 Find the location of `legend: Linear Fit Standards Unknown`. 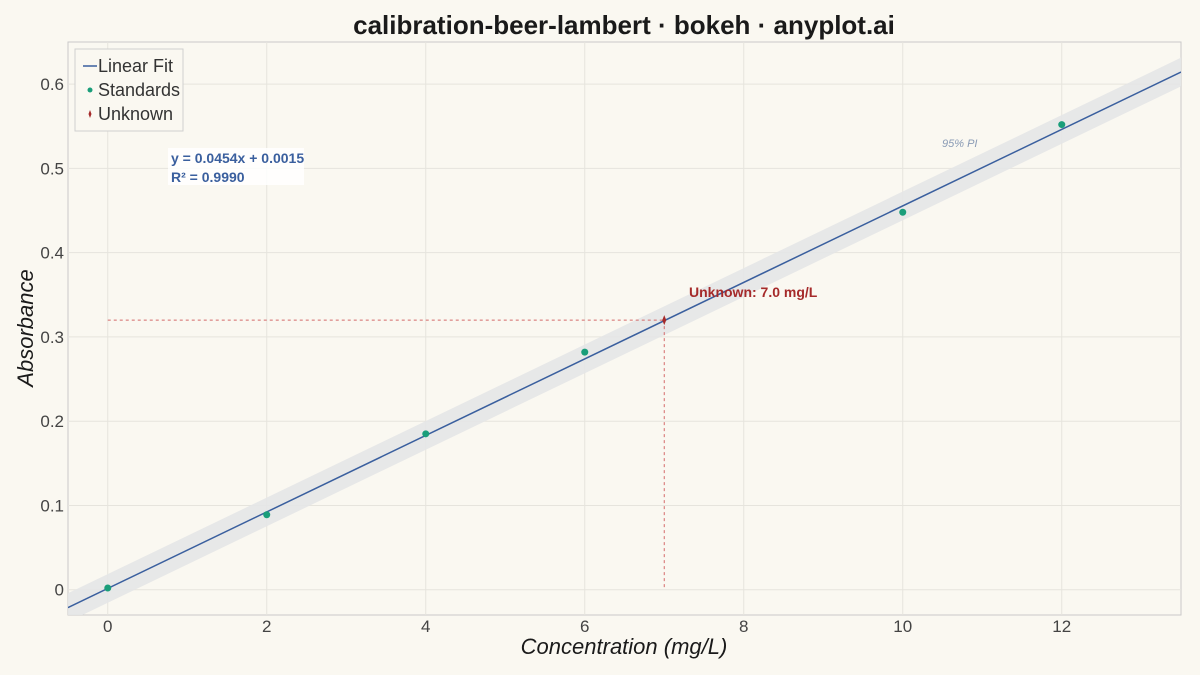

legend: Linear Fit Standards Unknown is located at coordinates (129, 90).